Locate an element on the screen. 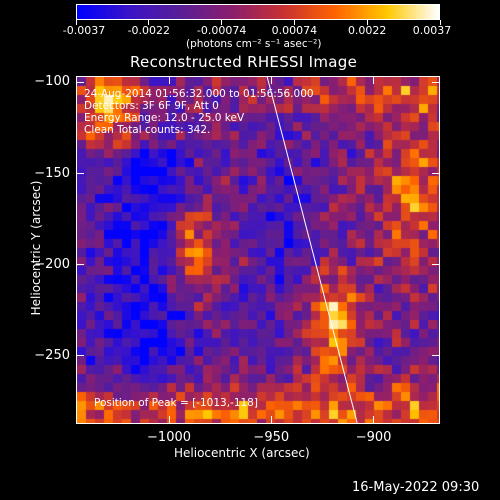  solar-limb-line is located at coordinates (312, 250).